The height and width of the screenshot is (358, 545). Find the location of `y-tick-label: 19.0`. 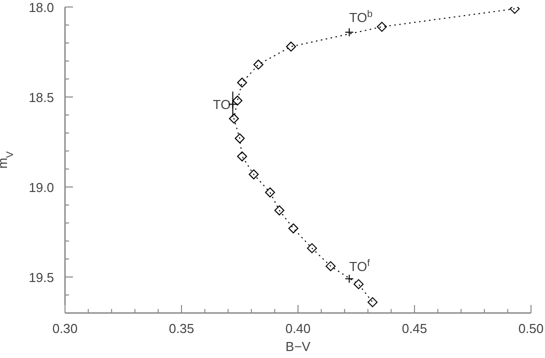

y-tick-label: 19.0 is located at coordinates (41, 187).